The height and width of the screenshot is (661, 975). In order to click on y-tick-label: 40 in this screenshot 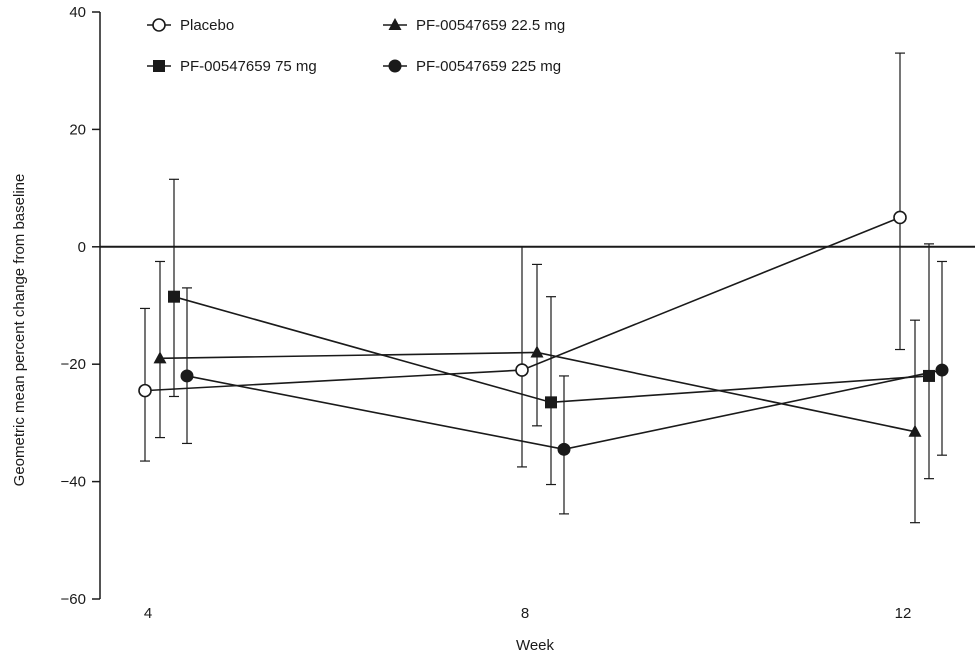, I will do `click(77, 12)`.